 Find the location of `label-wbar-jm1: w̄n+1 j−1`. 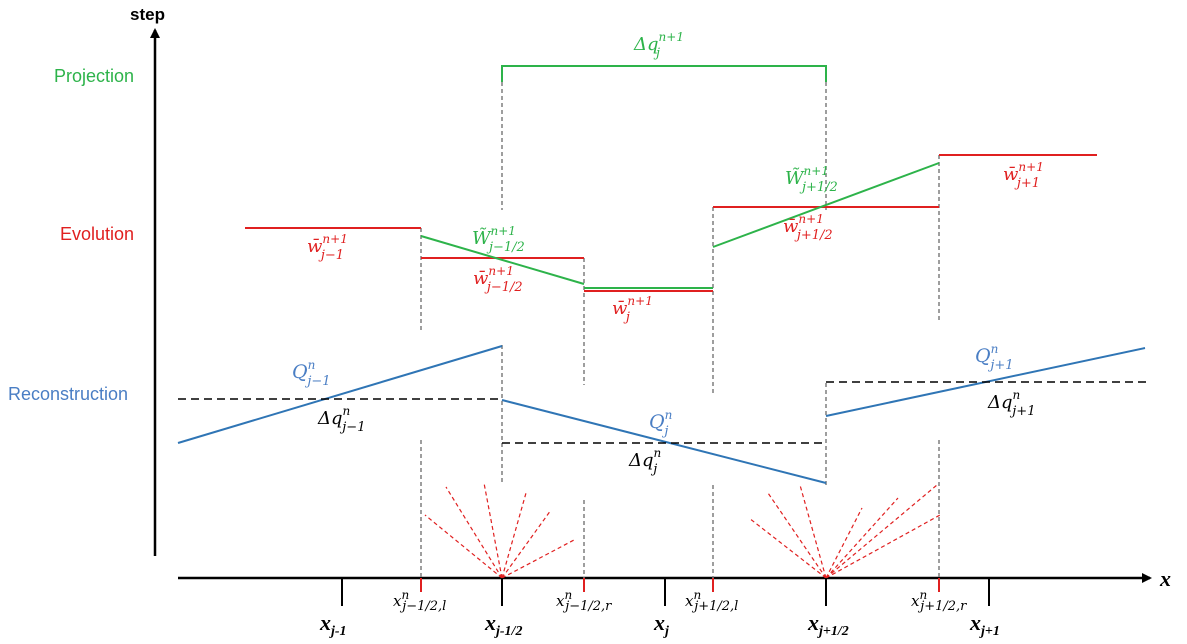

label-wbar-jm1: w̄n+1 j−1 is located at coordinates (327, 247).